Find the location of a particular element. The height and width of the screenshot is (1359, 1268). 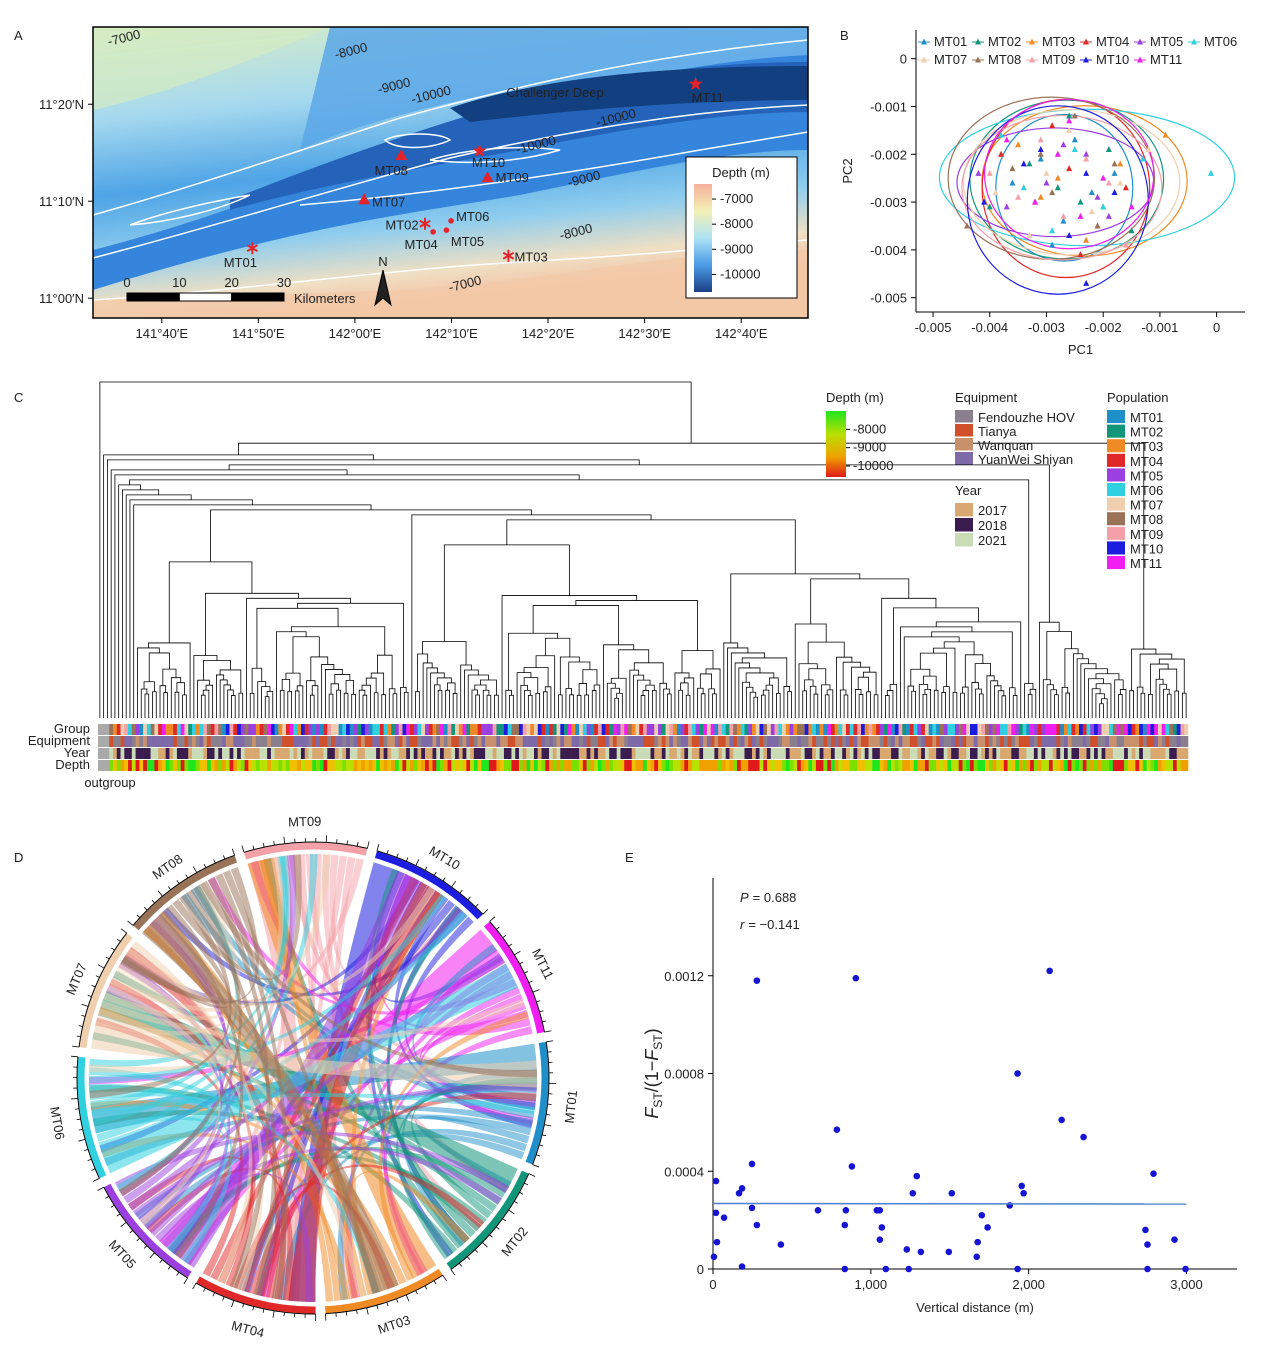

chord-wide is located at coordinates (366, 1091).